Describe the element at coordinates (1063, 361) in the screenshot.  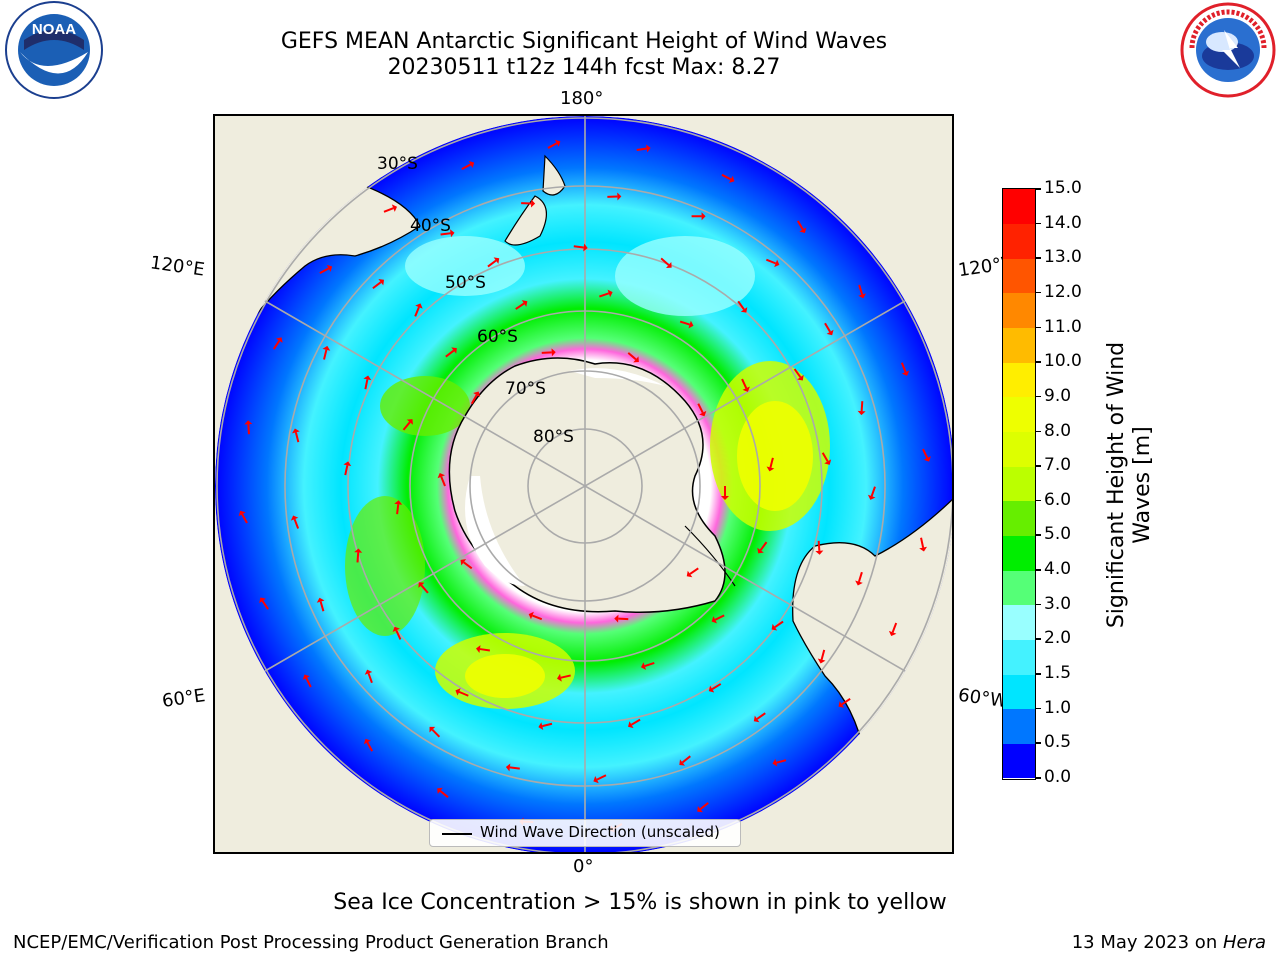
I see `colorbar-tick-label: 10.0` at that location.